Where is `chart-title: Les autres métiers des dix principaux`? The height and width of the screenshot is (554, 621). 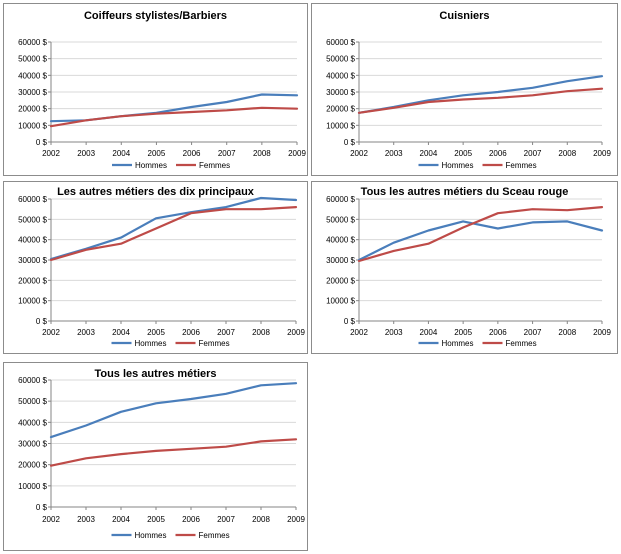
chart-title: Les autres métiers des dix principaux is located at coordinates (156, 192).